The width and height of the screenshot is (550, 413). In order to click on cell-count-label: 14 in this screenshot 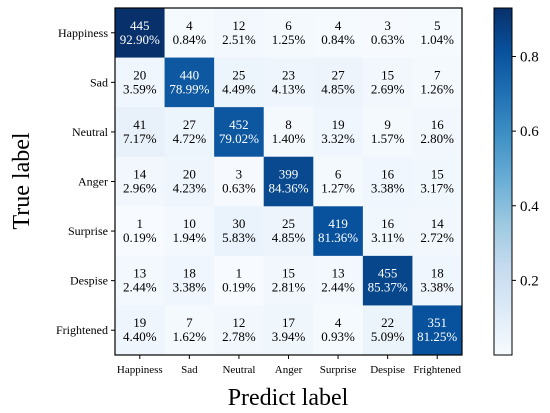, I will do `click(140, 174)`.